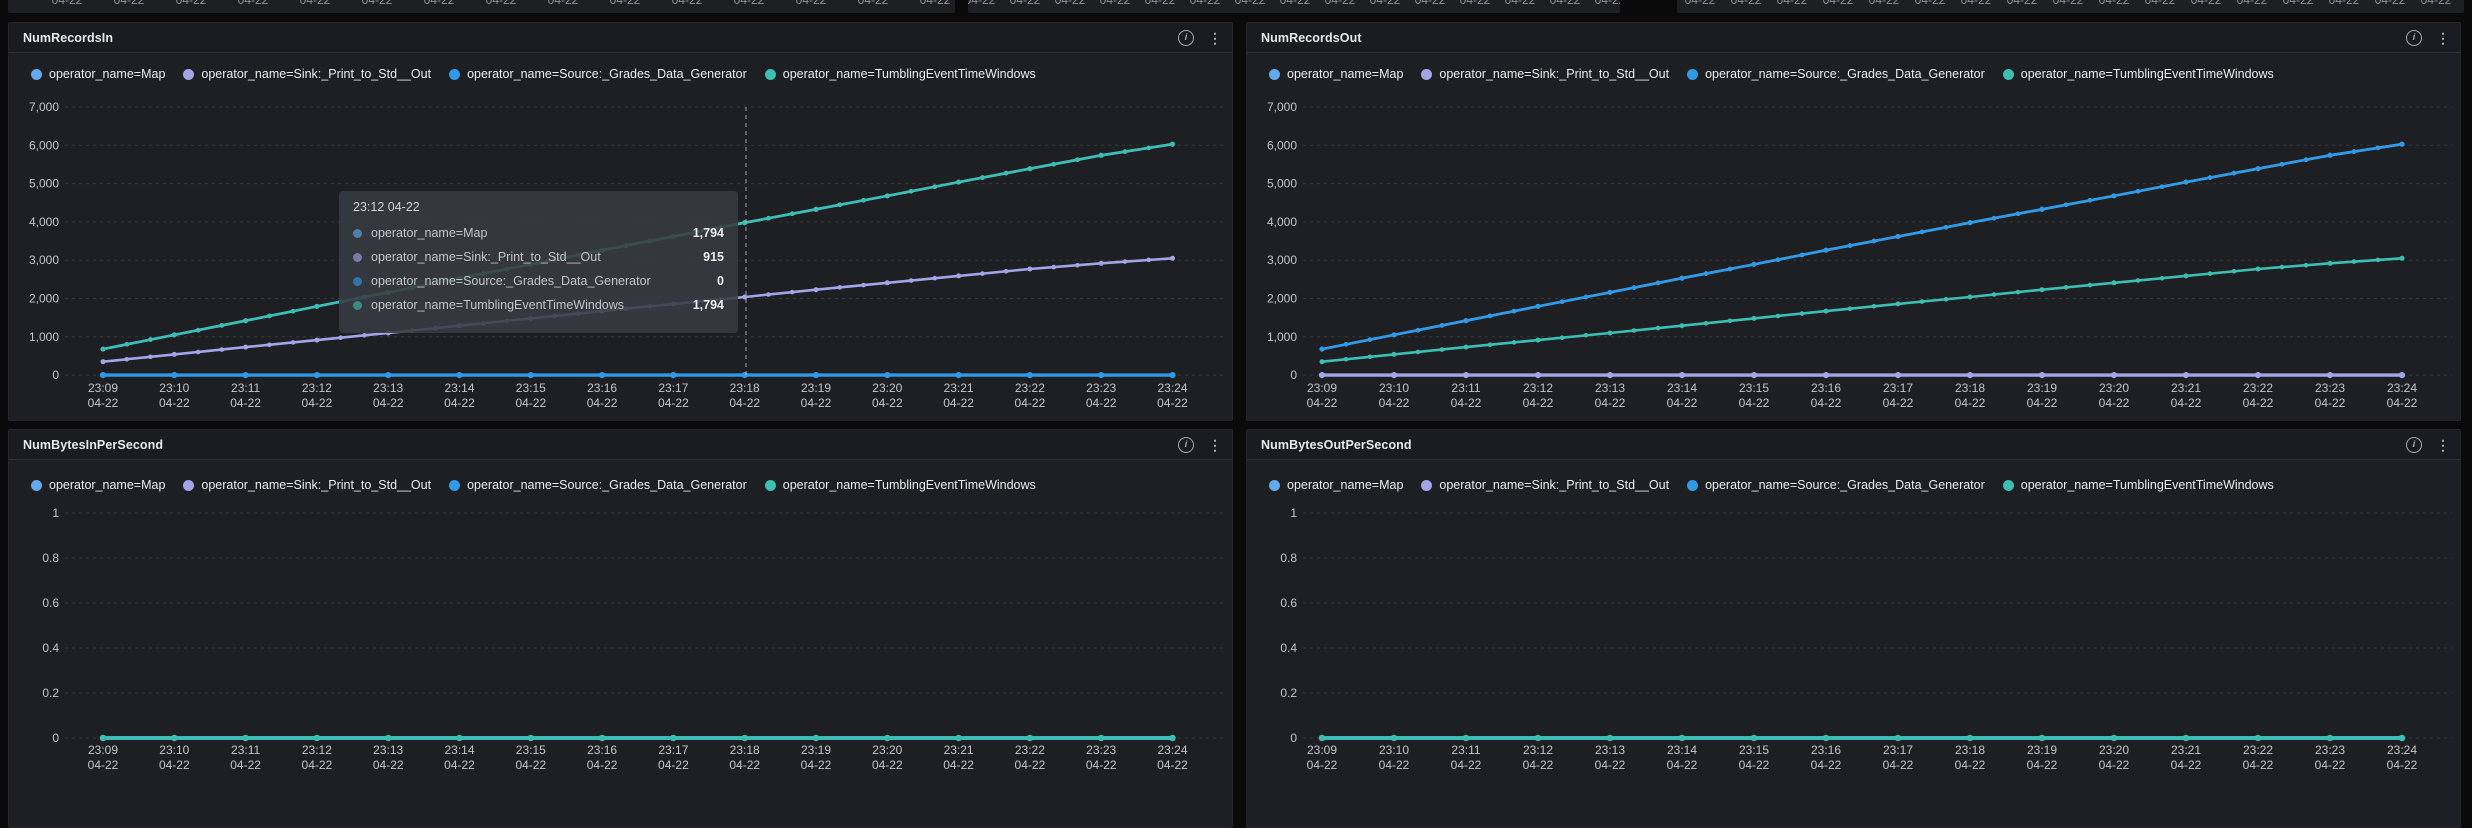  What do you see at coordinates (1322, 750) in the screenshot?
I see `x-axis-tick-label: 23:09` at bounding box center [1322, 750].